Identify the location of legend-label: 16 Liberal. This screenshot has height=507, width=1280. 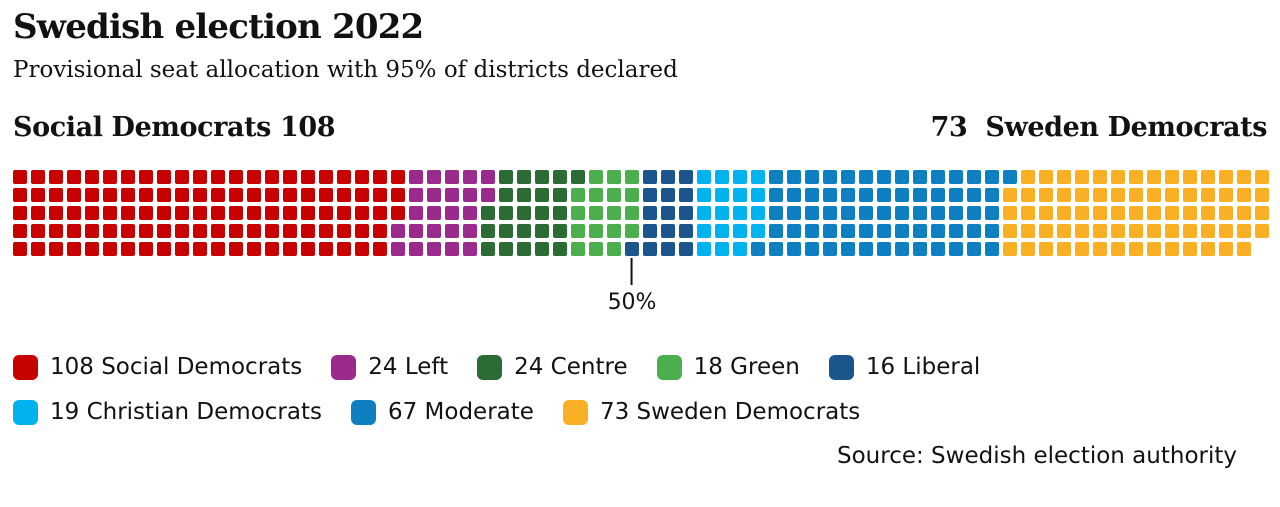
(923, 367).